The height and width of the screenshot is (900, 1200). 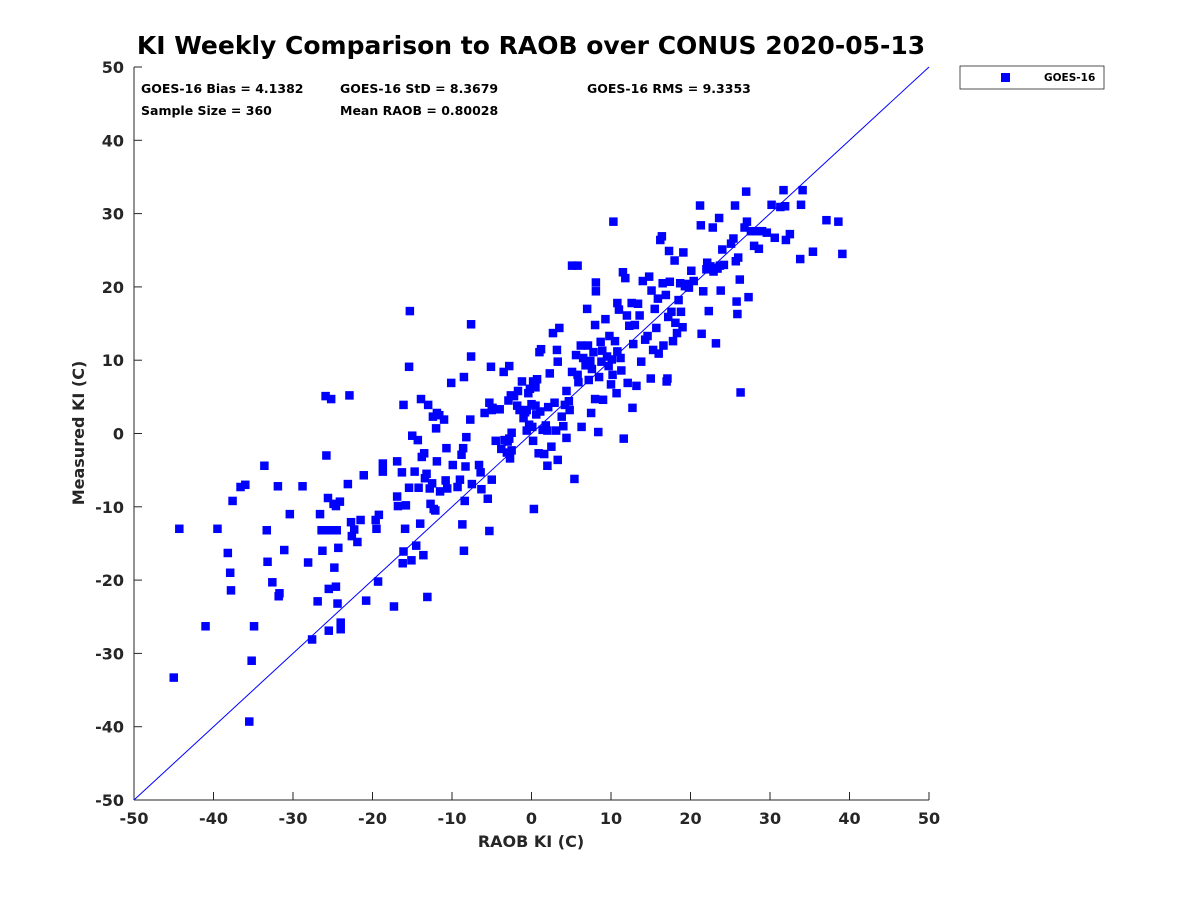 I want to click on legend: GOES-16, so click(x=1032, y=77).